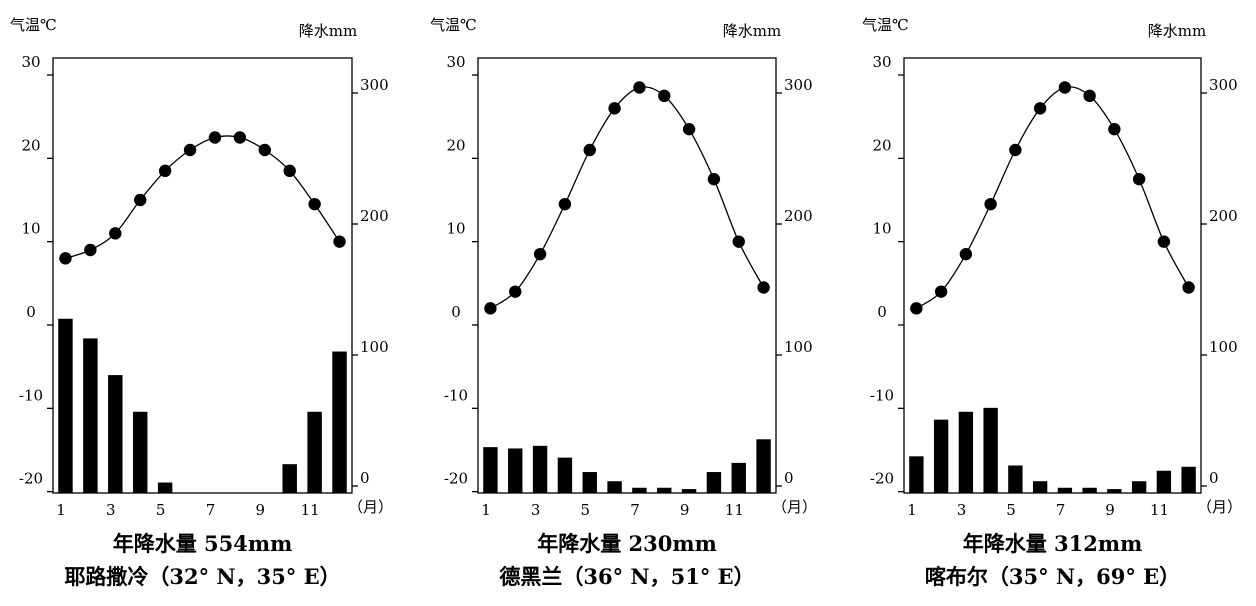 This screenshot has width=1256, height=606. Describe the element at coordinates (734, 510) in the screenshot. I see `month-tick-label: 11` at that location.